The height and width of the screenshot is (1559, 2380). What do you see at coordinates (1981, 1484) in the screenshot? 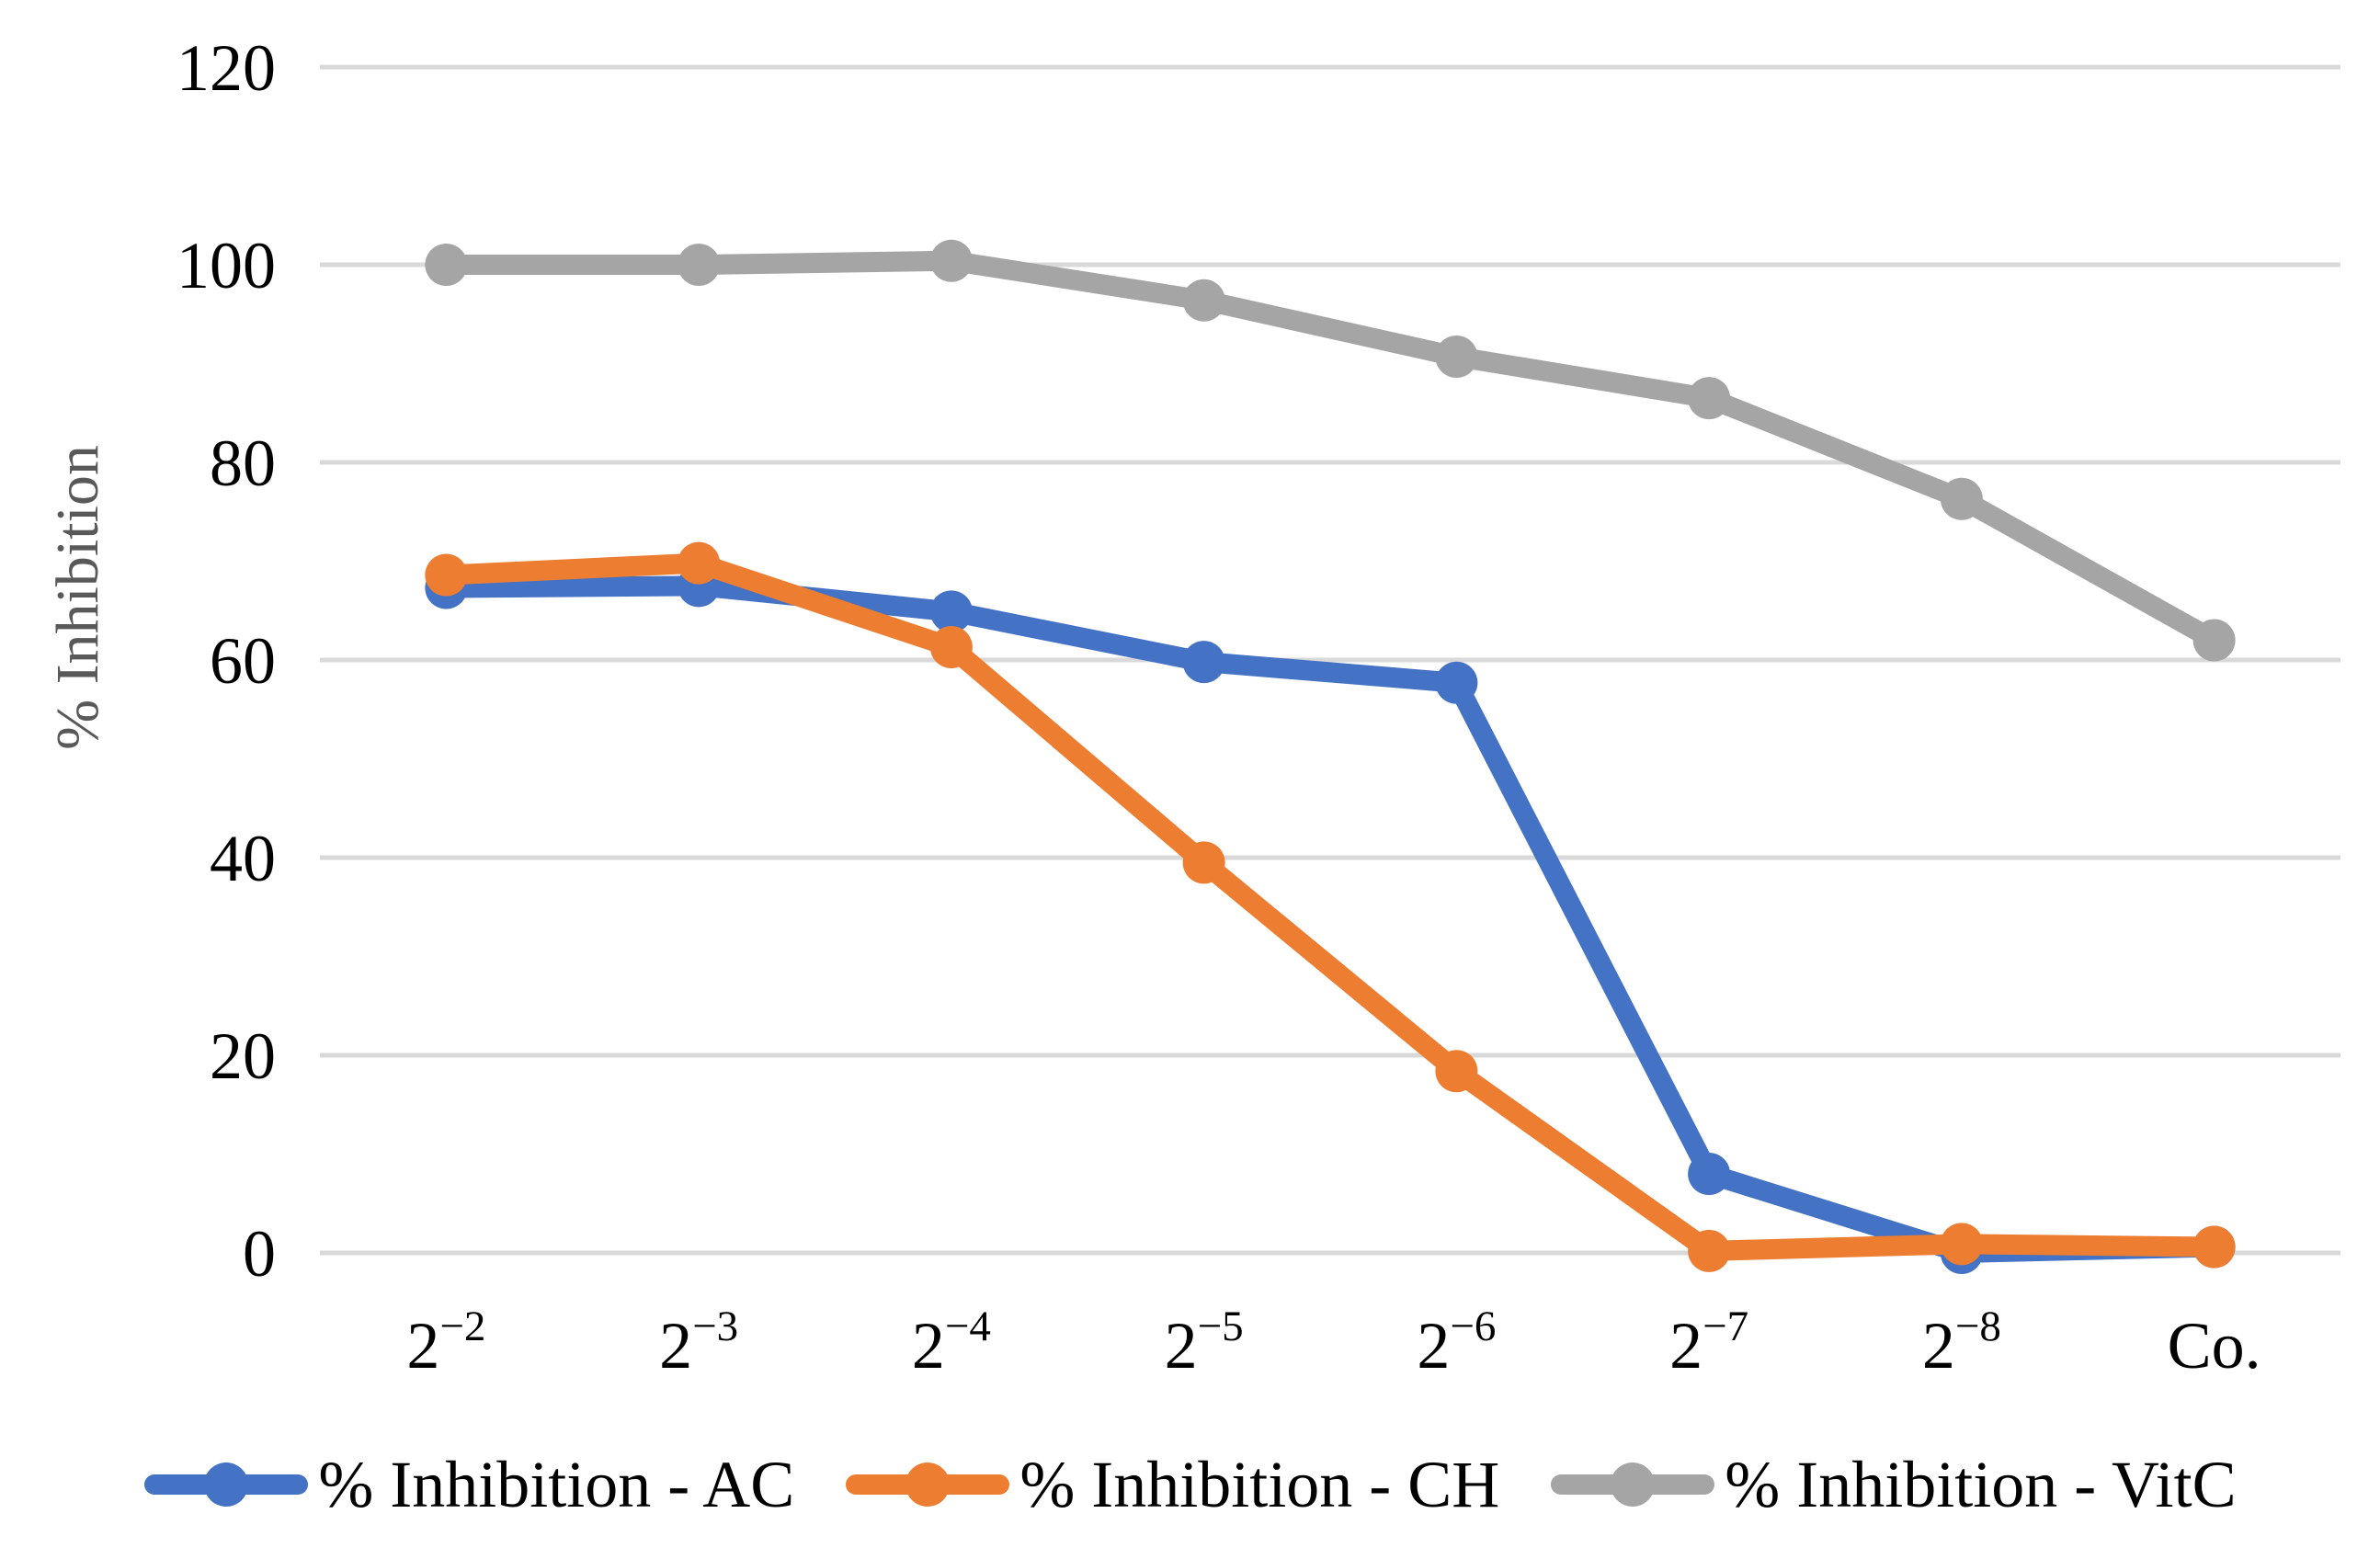
I see `legend-label: % Inhibition - VitC` at bounding box center [1981, 1484].